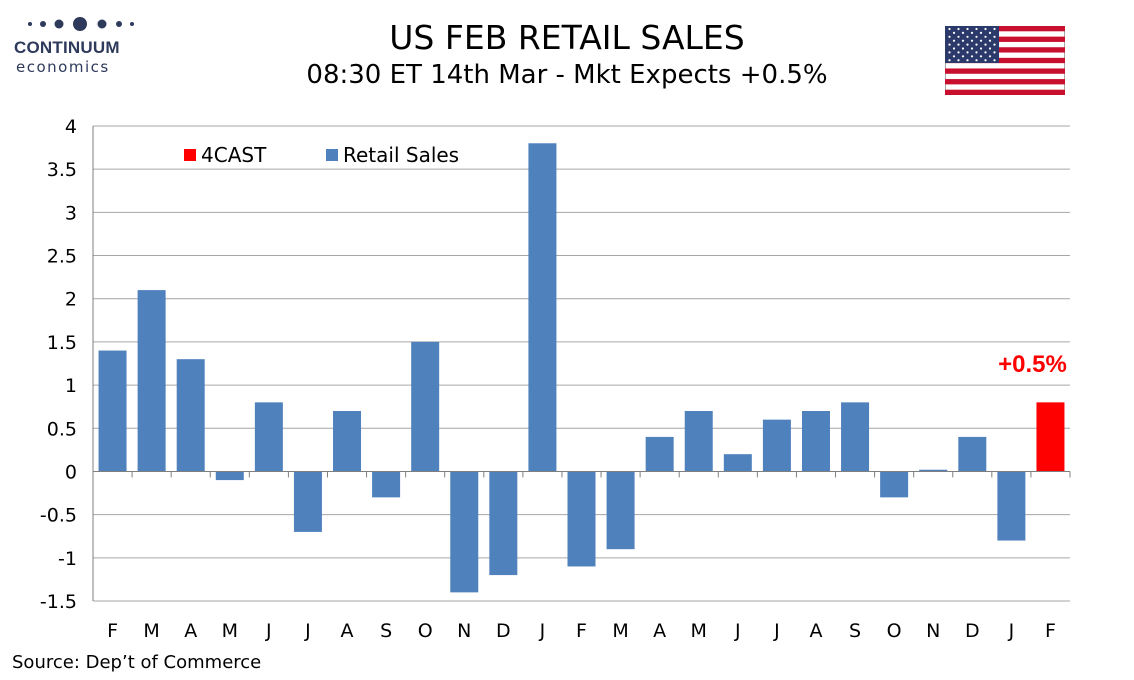 The width and height of the screenshot is (1134, 680). What do you see at coordinates (71, 127) in the screenshot?
I see `y-tick-label: 4` at bounding box center [71, 127].